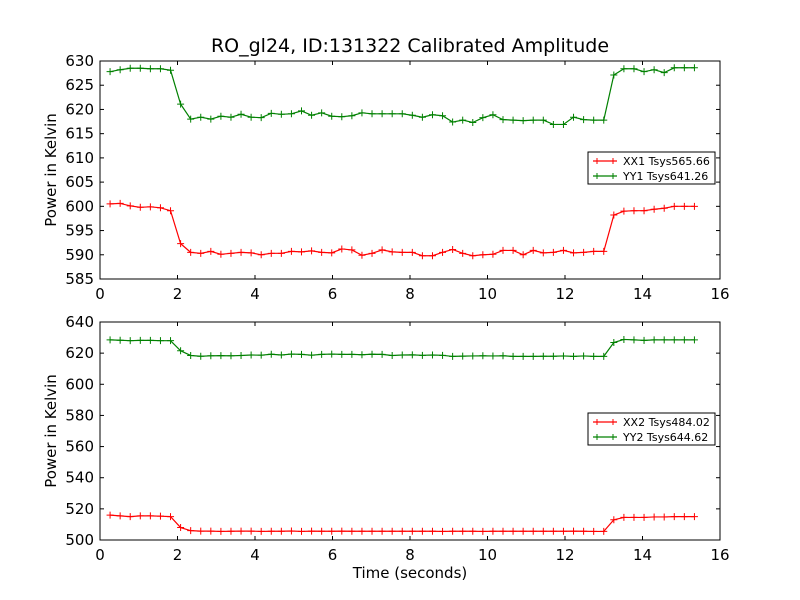  I want to click on x-tick-label: 16, so click(719, 555).